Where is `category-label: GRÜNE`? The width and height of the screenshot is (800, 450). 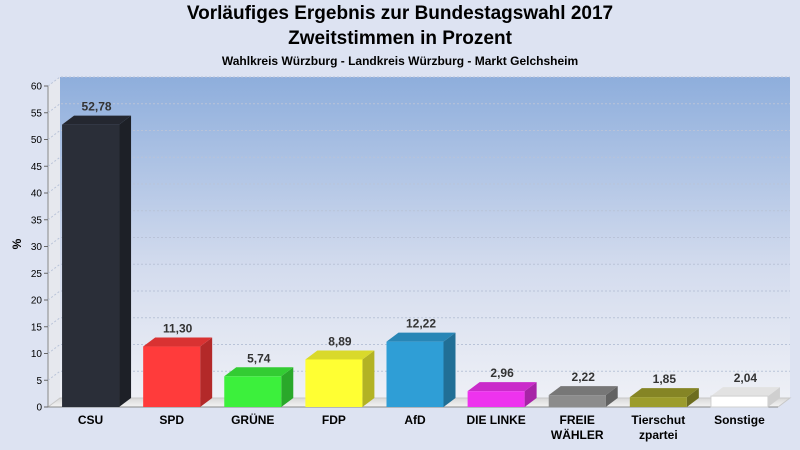 category-label: GRÜNE is located at coordinates (252, 419).